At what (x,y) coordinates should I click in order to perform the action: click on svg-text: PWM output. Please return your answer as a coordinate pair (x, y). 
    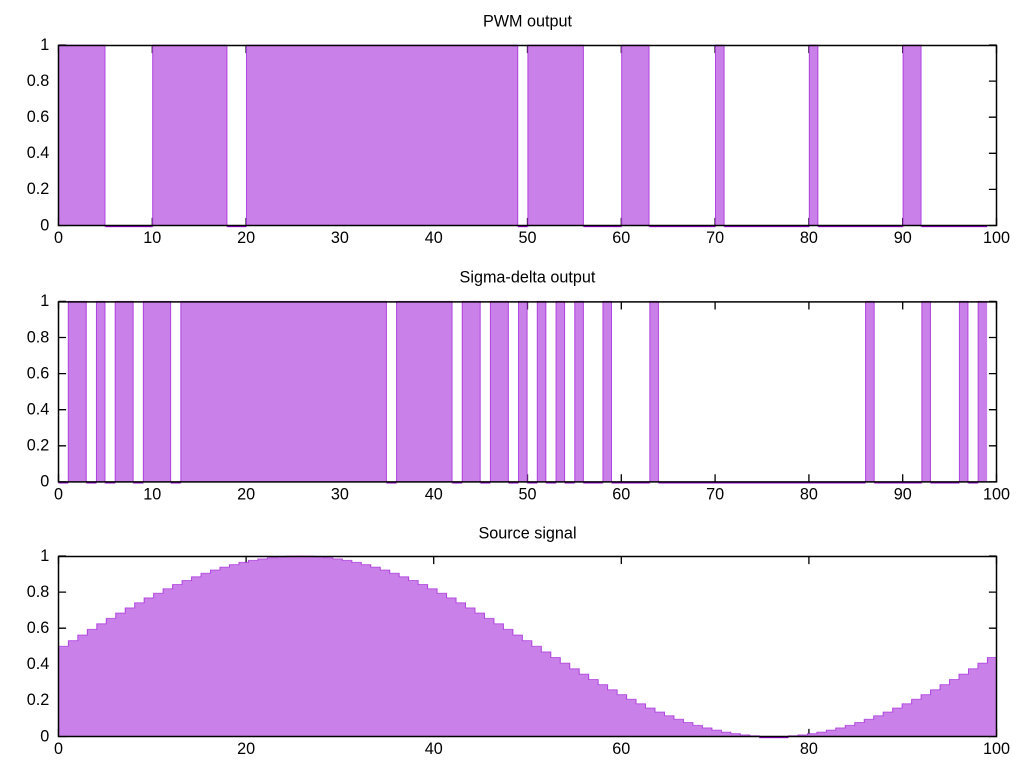
    Looking at the image, I should click on (528, 21).